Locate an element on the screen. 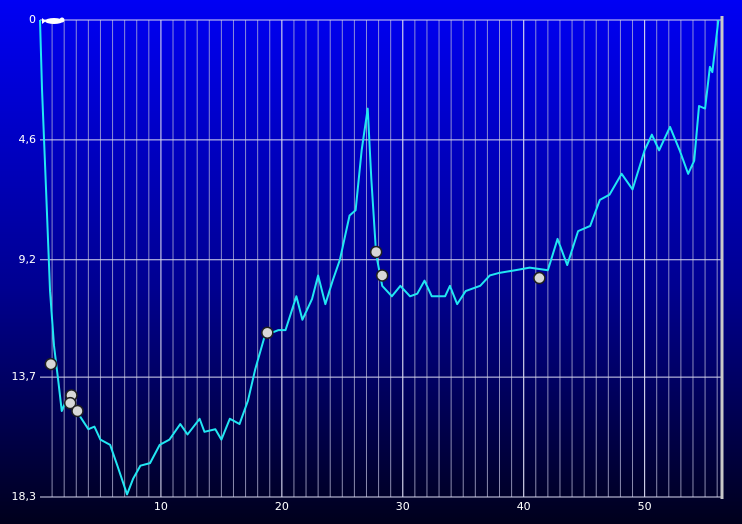  x-tick-label: 30 is located at coordinates (403, 506).